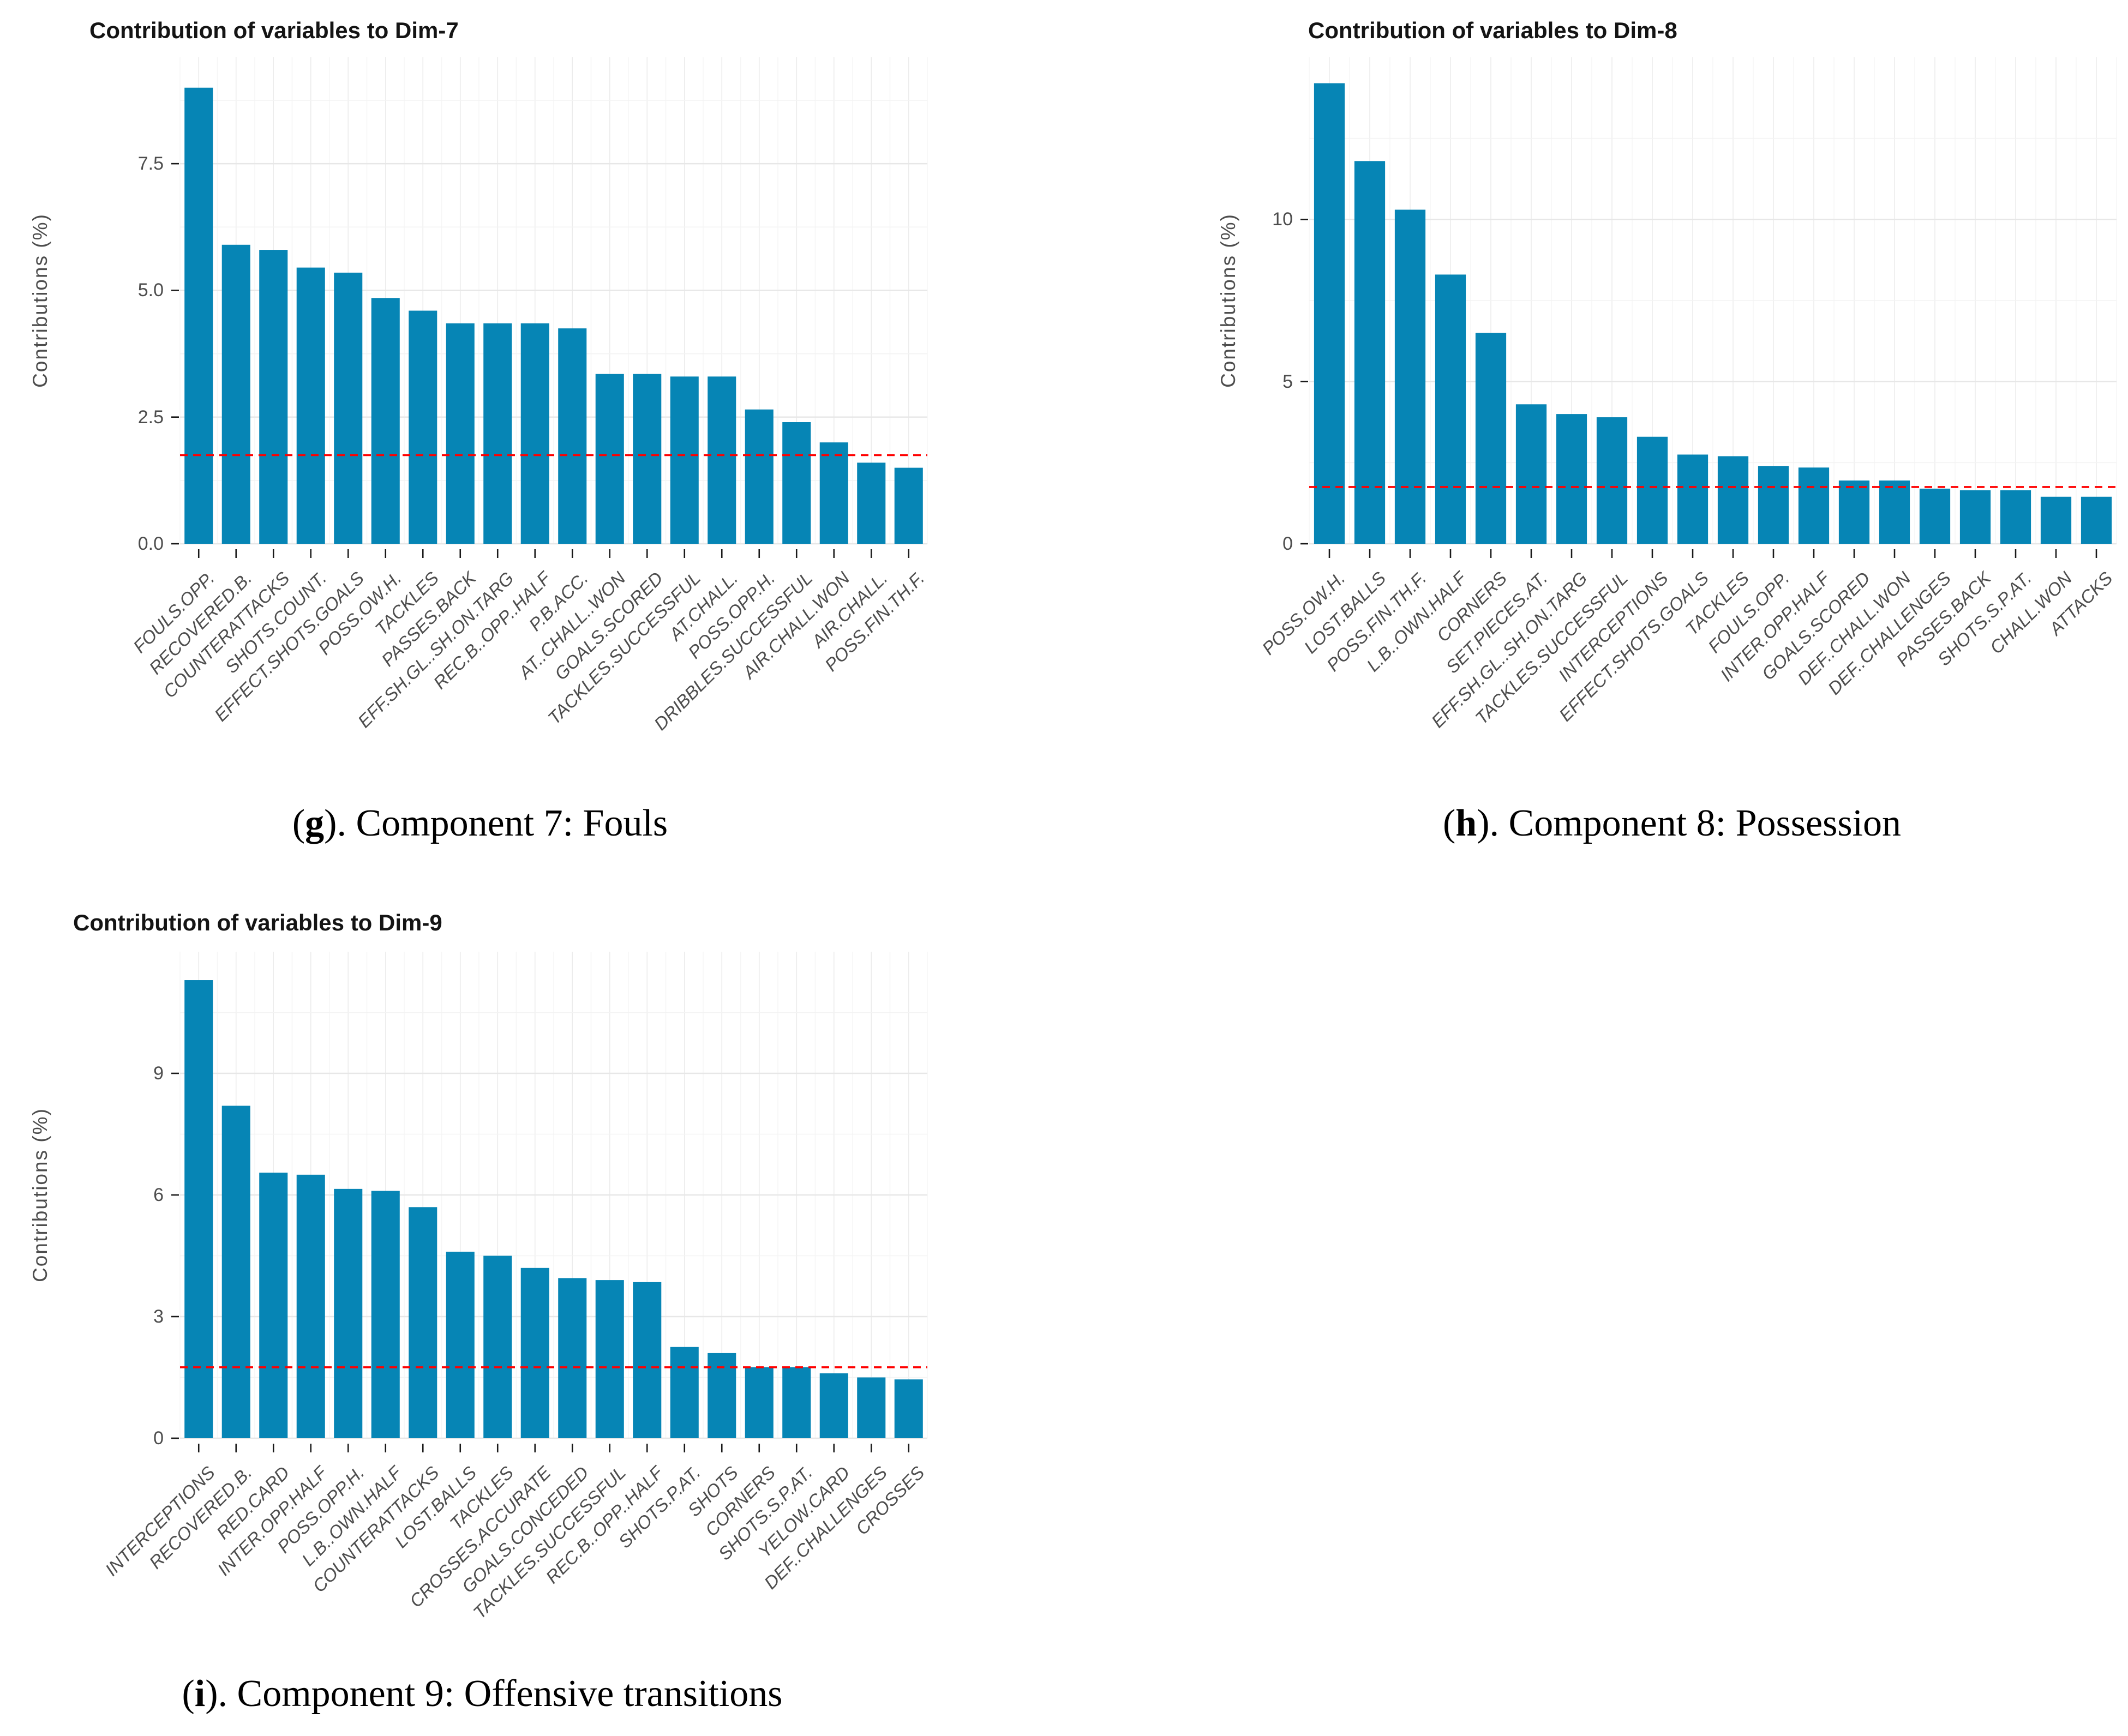 The width and height of the screenshot is (2128, 1736). What do you see at coordinates (158, 1316) in the screenshot?
I see `y-tick-label: 3` at bounding box center [158, 1316].